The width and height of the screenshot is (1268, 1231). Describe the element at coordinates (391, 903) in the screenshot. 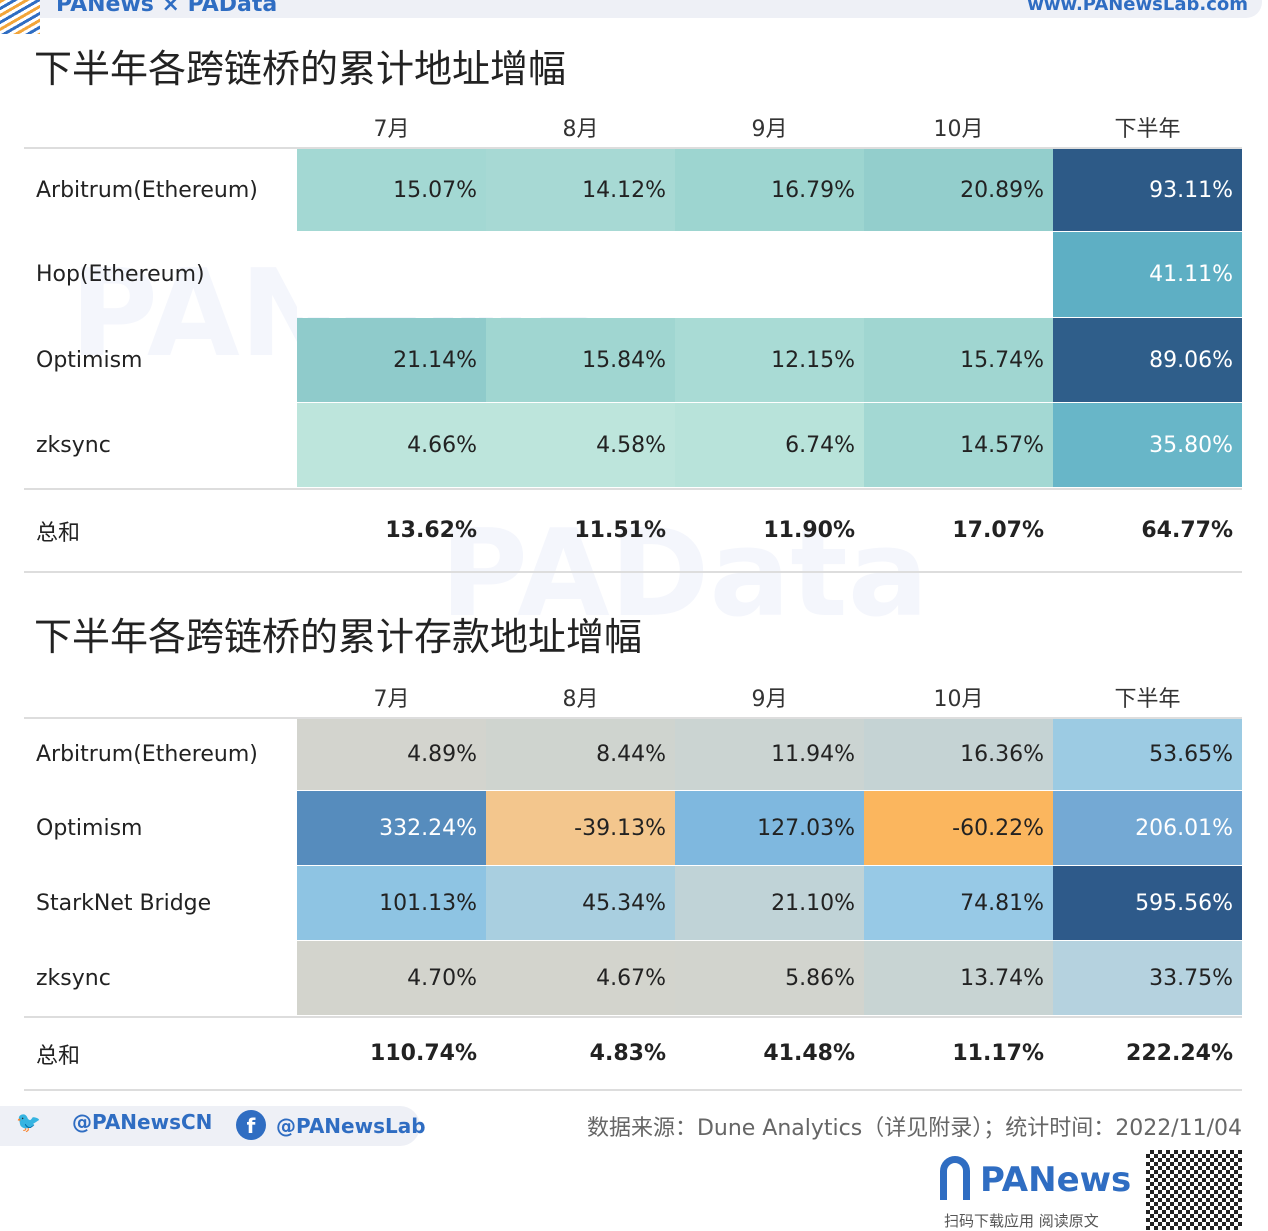

I see `heatmap-cell: 101.13%` at that location.